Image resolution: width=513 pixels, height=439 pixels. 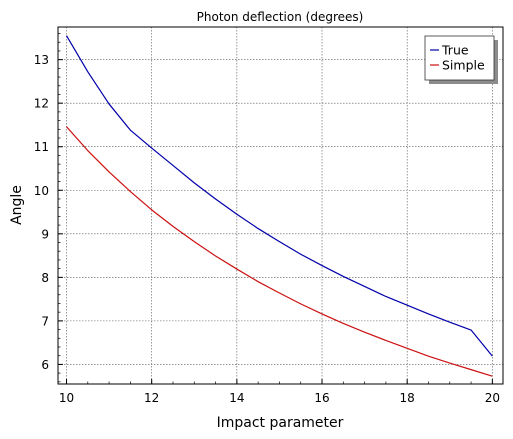 What do you see at coordinates (45, 321) in the screenshot?
I see `y-tick-label: 7` at bounding box center [45, 321].